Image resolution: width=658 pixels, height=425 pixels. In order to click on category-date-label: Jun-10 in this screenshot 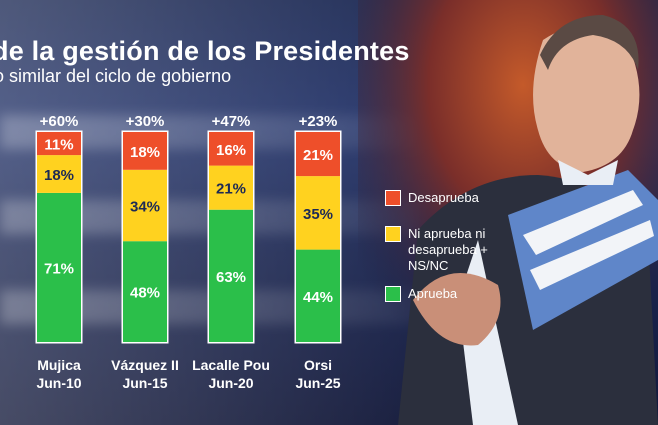, I will do `click(58, 383)`.